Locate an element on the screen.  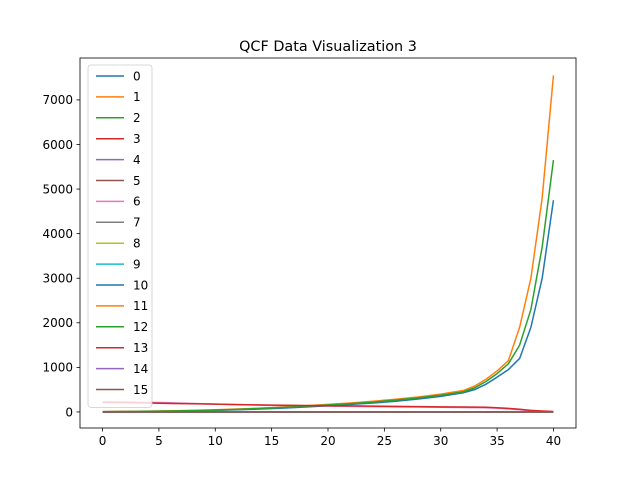
x-tick-label: 5 is located at coordinates (159, 441).